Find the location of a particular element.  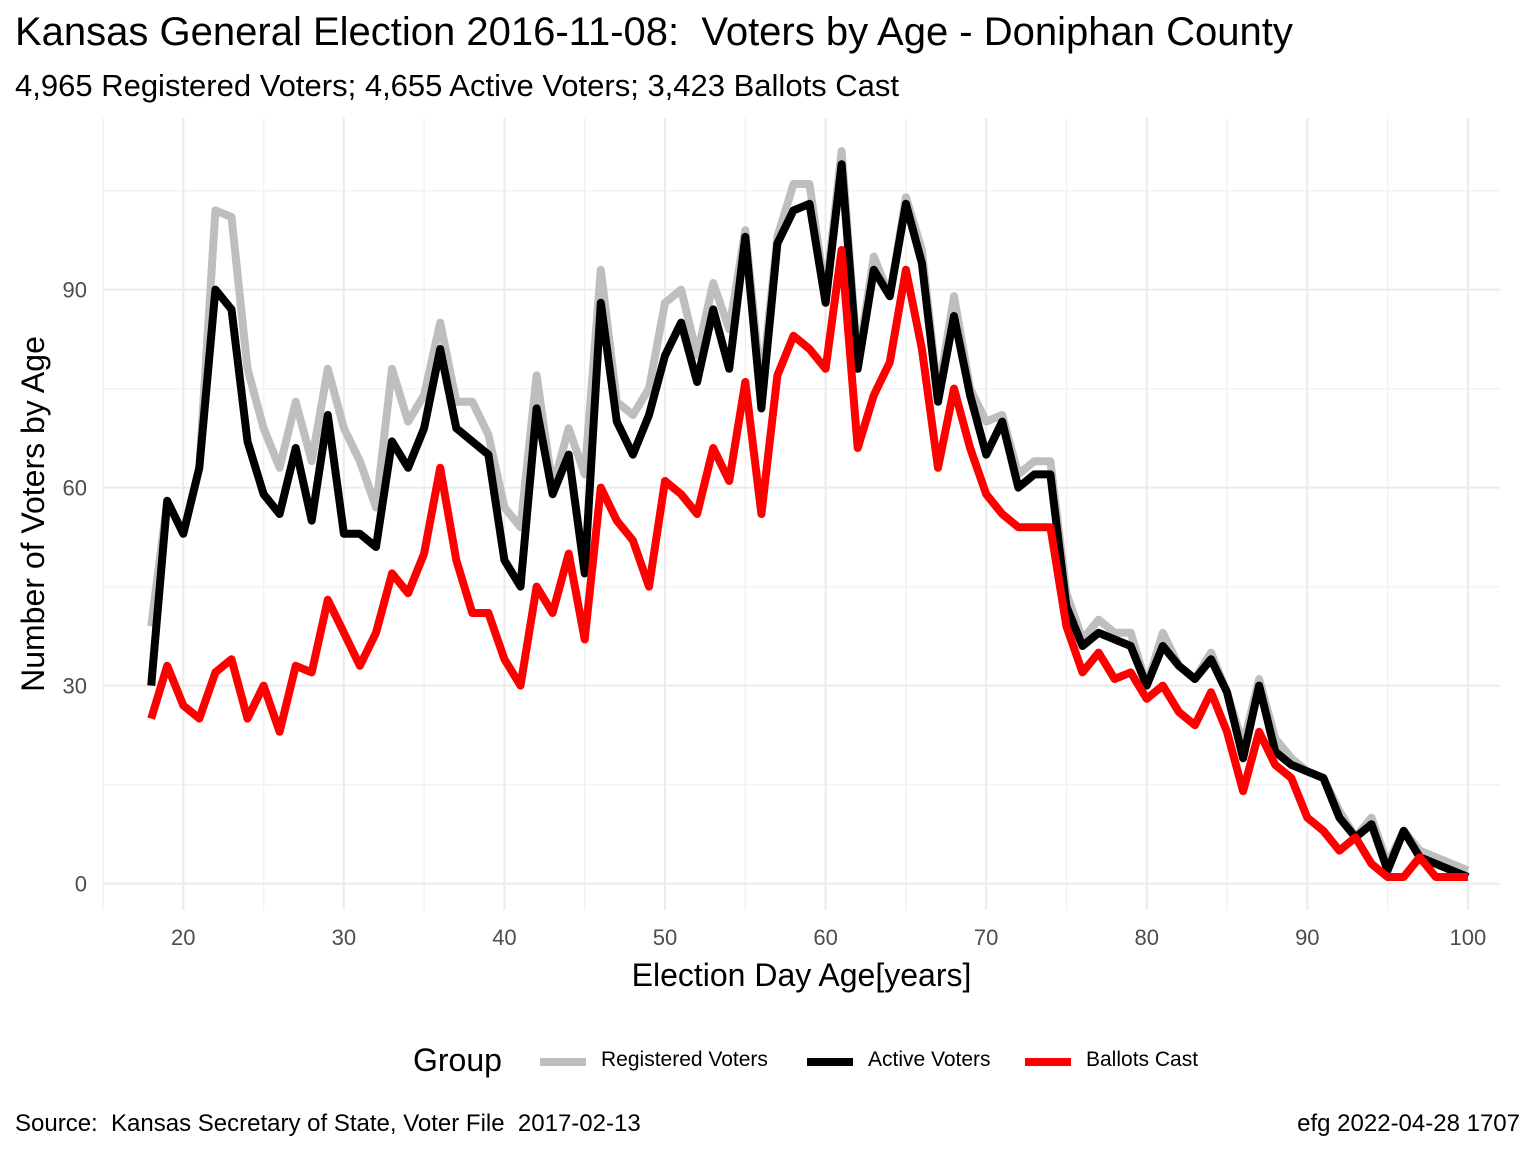

legend-label-ballots: Ballots Cast is located at coordinates (1142, 1059).